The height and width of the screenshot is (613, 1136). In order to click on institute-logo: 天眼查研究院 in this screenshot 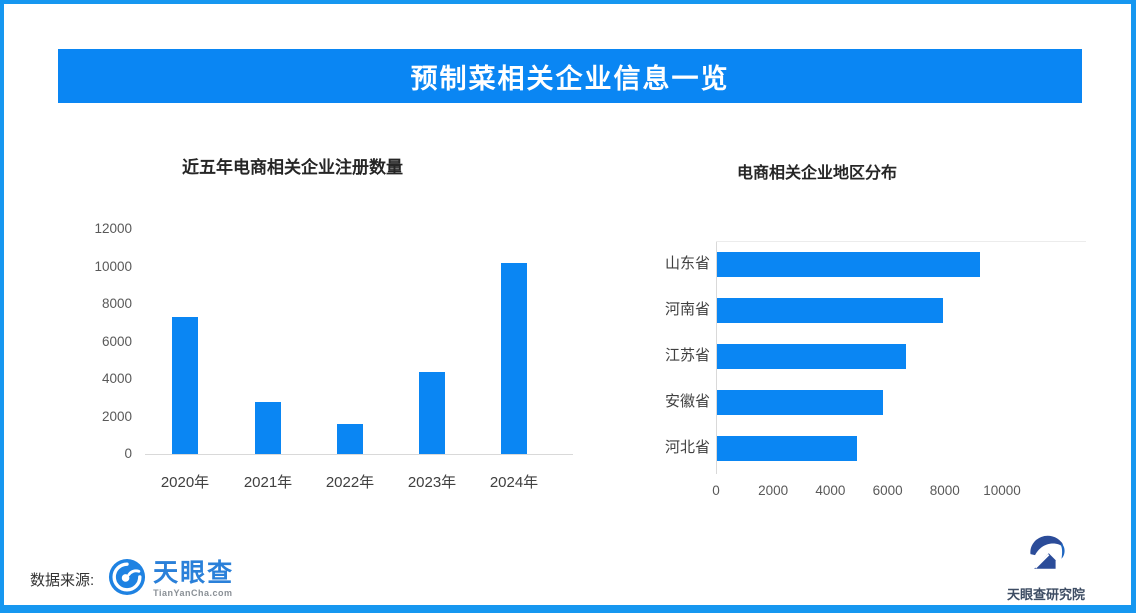, I will do `click(1046, 569)`.